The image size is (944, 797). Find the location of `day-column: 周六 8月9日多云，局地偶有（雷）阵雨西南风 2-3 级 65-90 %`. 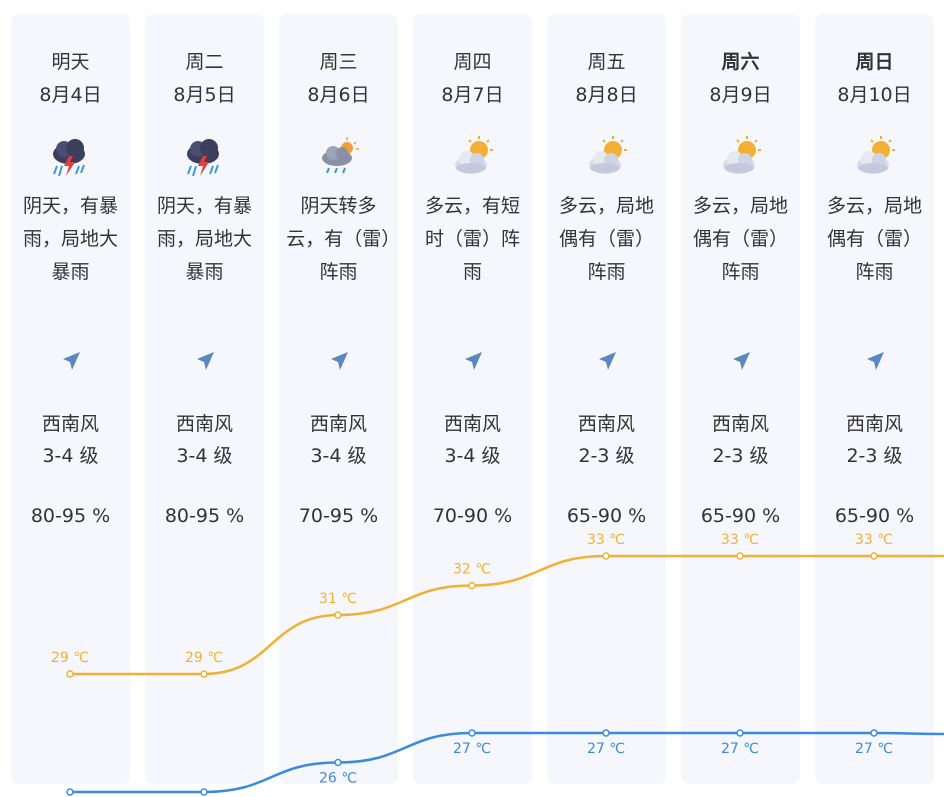

day-column: 周六 8月9日多云，局地偶有（雷）阵雨西南风 2-3 级 65-90 % is located at coordinates (740, 399).